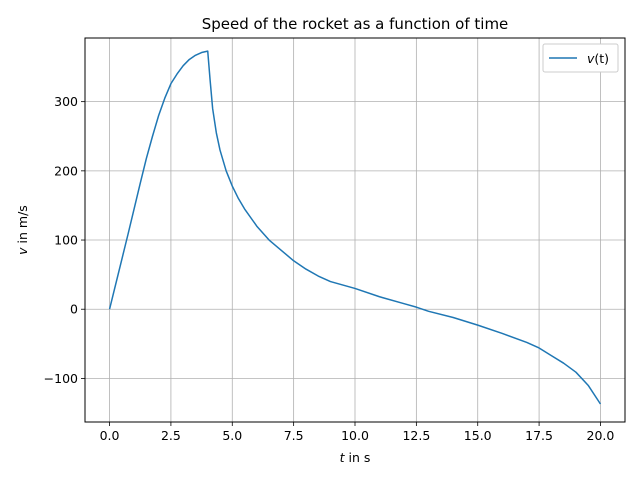  What do you see at coordinates (61, 378) in the screenshot?
I see `y-tick-label: −100` at bounding box center [61, 378].